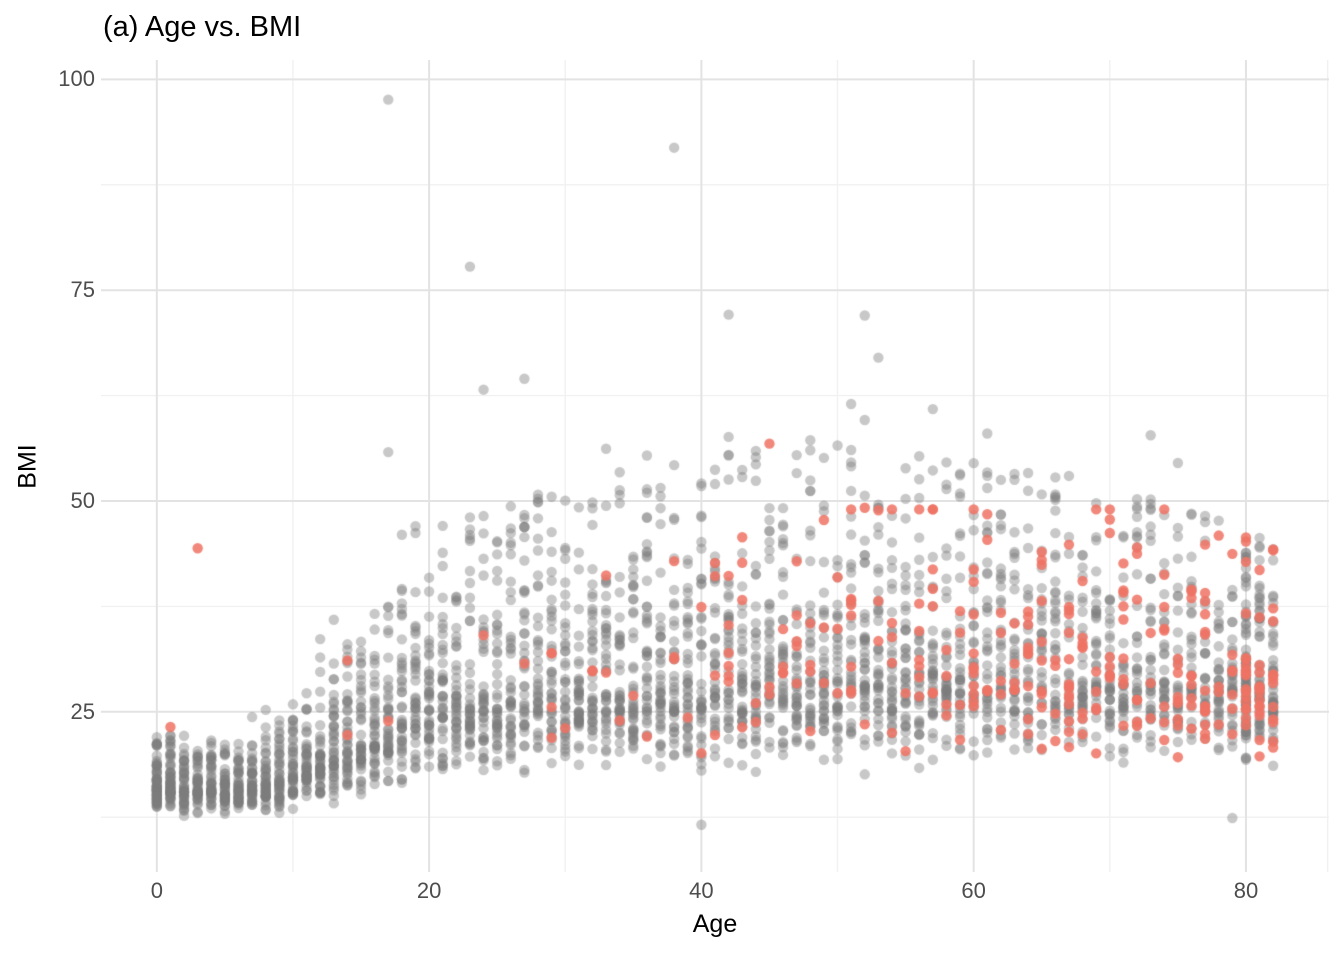 The width and height of the screenshot is (1344, 960). What do you see at coordinates (1246, 890) in the screenshot?
I see `x-tick-label: 80` at bounding box center [1246, 890].